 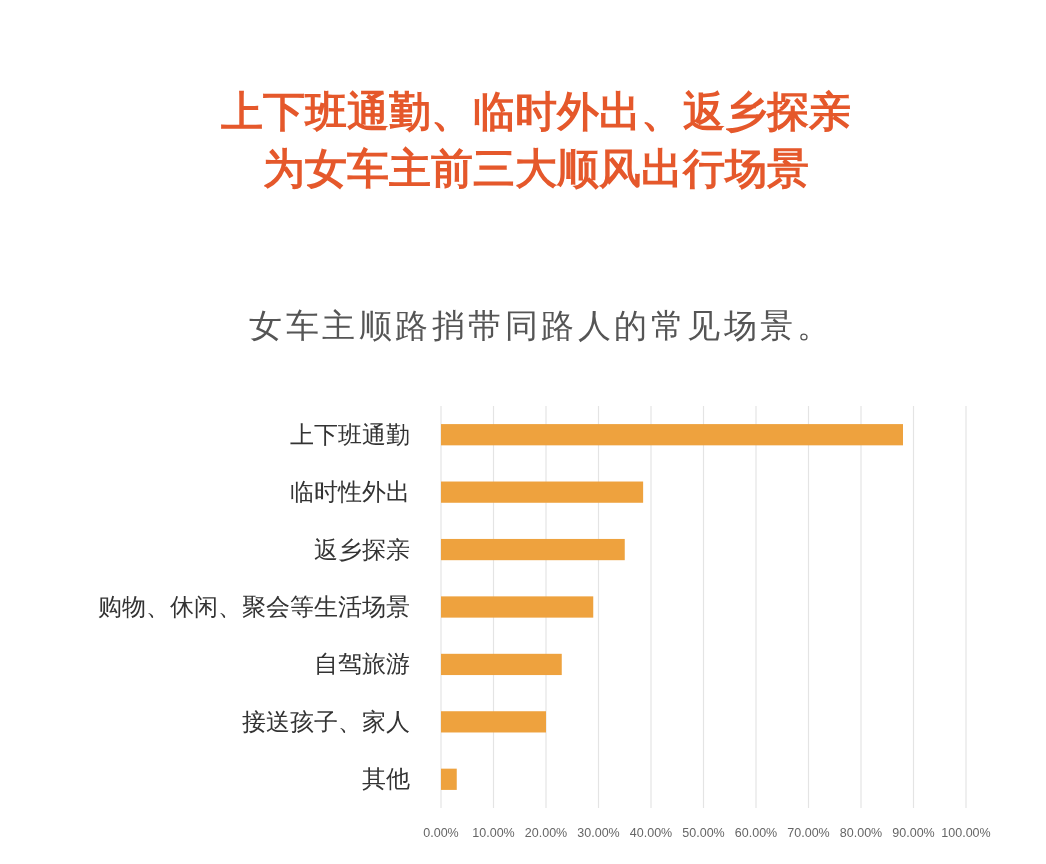 What do you see at coordinates (546, 833) in the screenshot?
I see `tick-label: 20.00%` at bounding box center [546, 833].